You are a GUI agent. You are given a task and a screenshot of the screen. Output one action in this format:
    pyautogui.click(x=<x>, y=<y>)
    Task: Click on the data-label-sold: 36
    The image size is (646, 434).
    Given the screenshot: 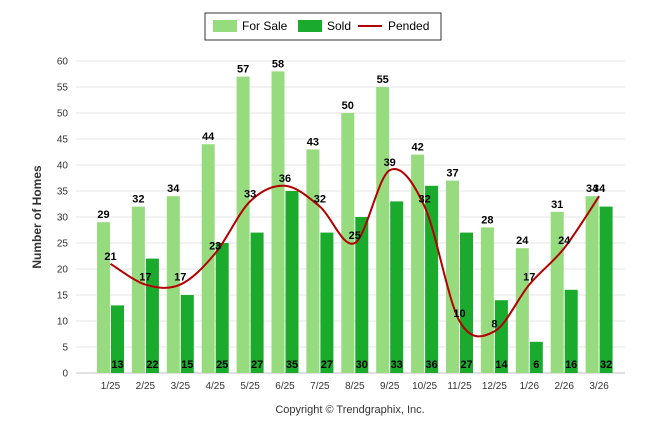 What is the action you would take?
    pyautogui.click(x=431, y=365)
    